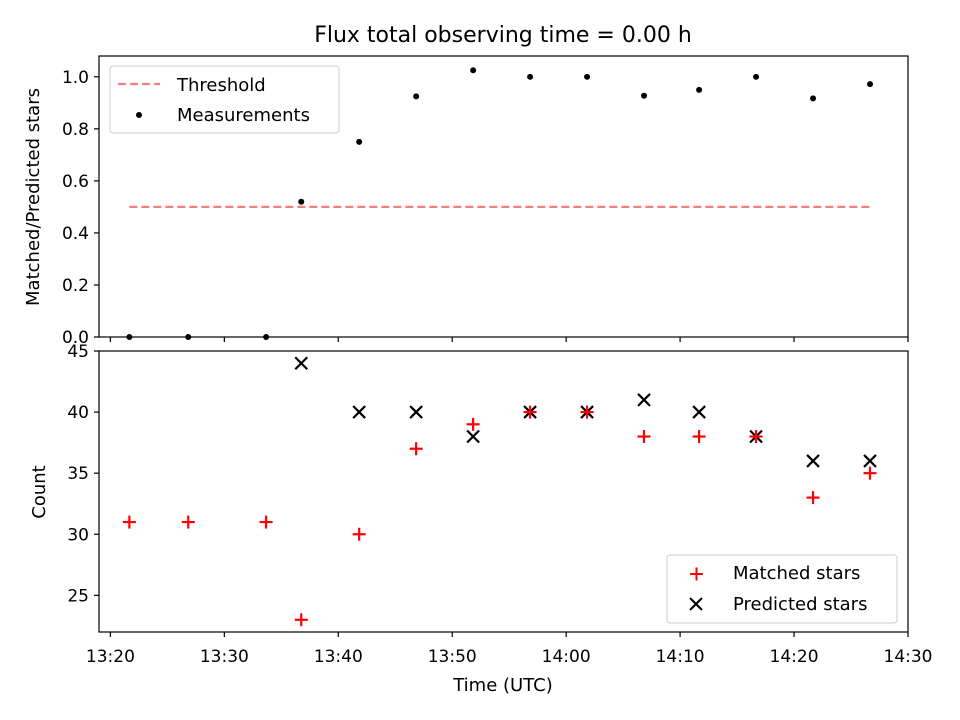 This screenshot has height=720, width=960. Describe the element at coordinates (75, 338) in the screenshot. I see `top-ytick-label: 0.0` at that location.